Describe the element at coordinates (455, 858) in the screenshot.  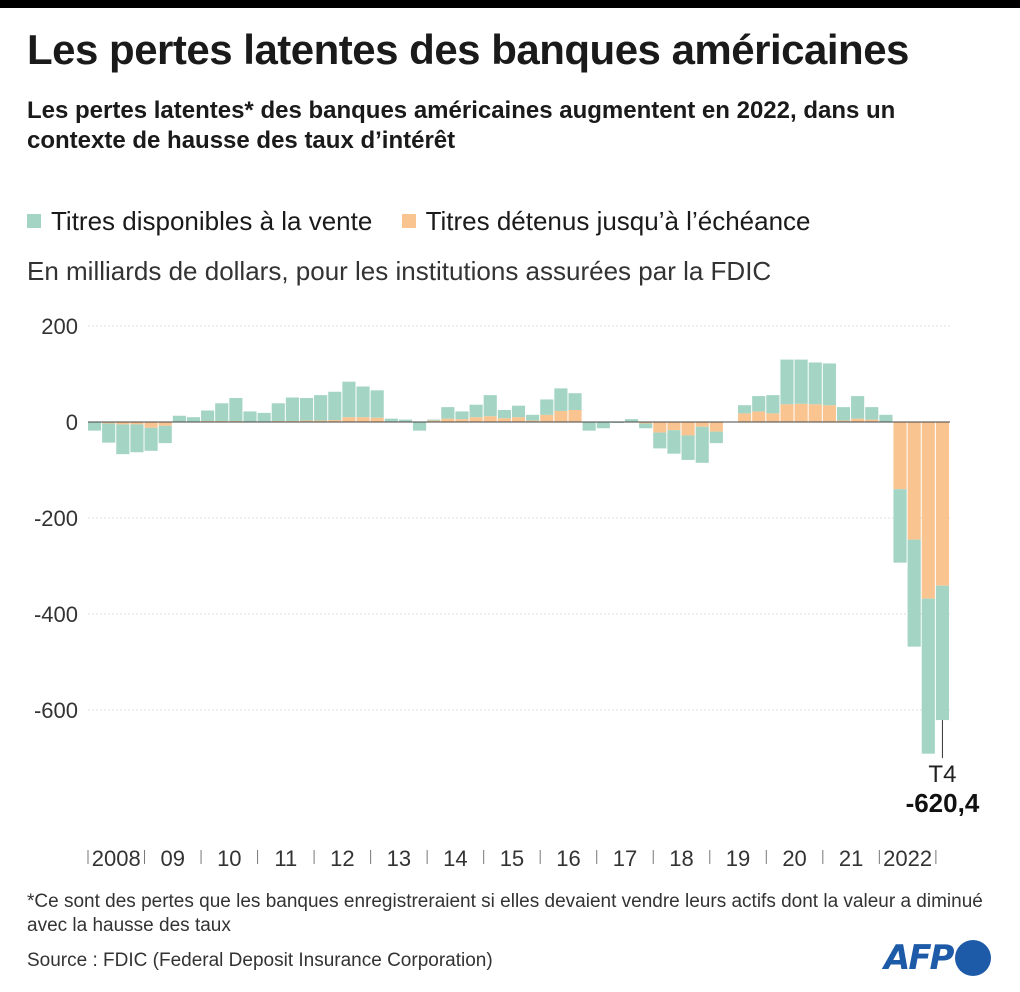
I see `x-year-label: 14` at that location.